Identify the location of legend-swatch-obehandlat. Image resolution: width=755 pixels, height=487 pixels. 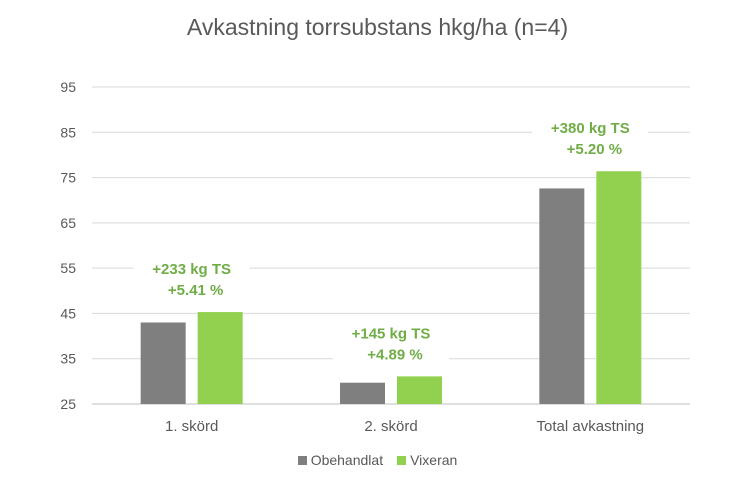
(302, 460).